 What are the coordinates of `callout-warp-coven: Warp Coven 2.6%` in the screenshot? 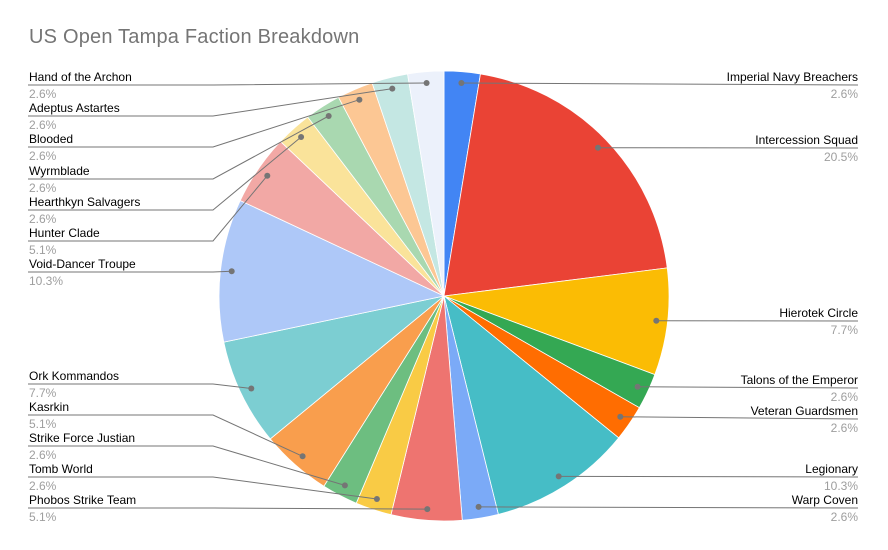 It's located at (667, 508).